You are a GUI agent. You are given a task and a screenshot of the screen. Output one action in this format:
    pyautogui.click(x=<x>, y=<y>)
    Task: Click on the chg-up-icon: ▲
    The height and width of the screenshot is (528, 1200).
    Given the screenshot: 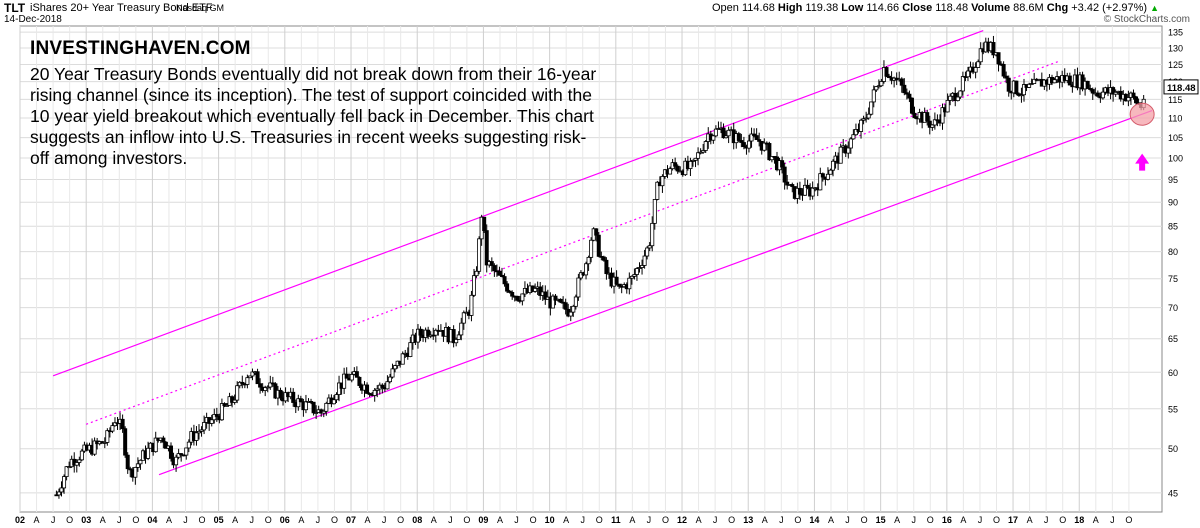 What is the action you would take?
    pyautogui.click(x=1155, y=8)
    